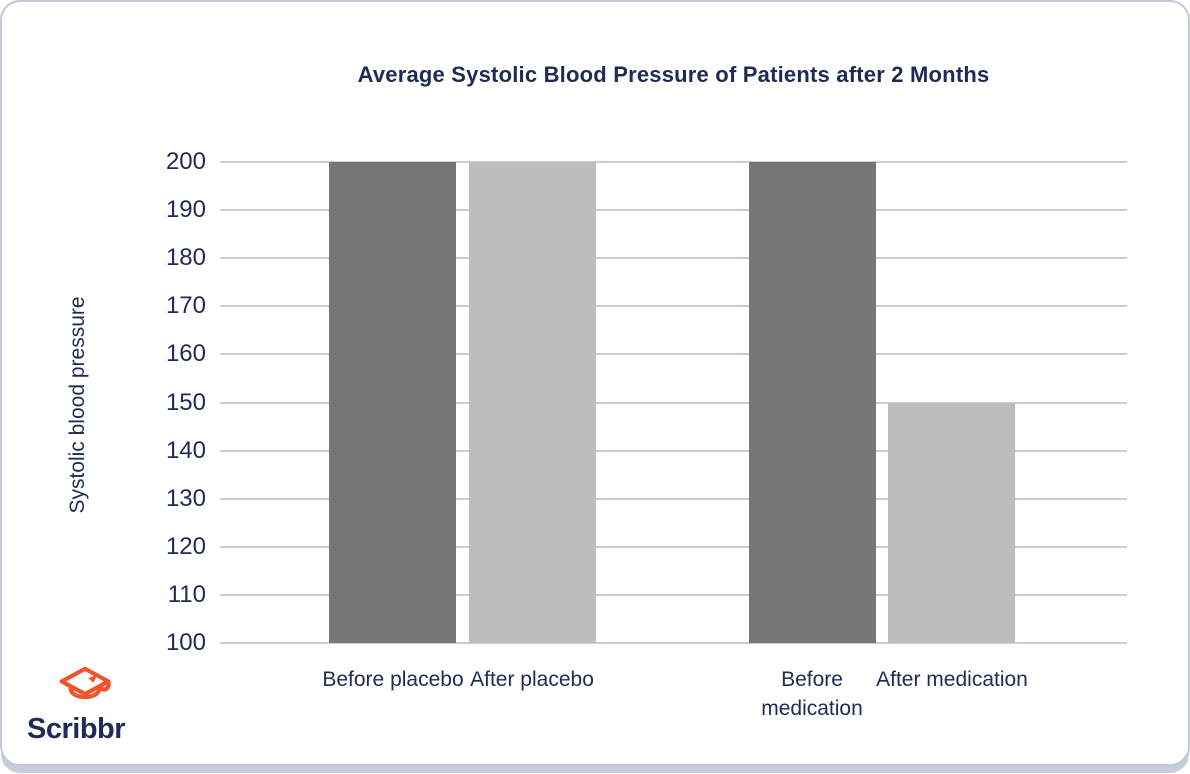 The height and width of the screenshot is (774, 1190). Describe the element at coordinates (951, 522) in the screenshot. I see `bar-after-medication` at that location.